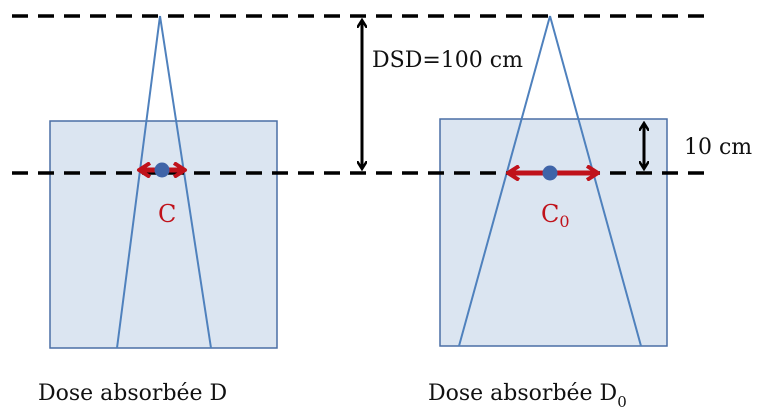 This screenshot has height=414, width=768. I want to click on point-c, so click(162, 170).